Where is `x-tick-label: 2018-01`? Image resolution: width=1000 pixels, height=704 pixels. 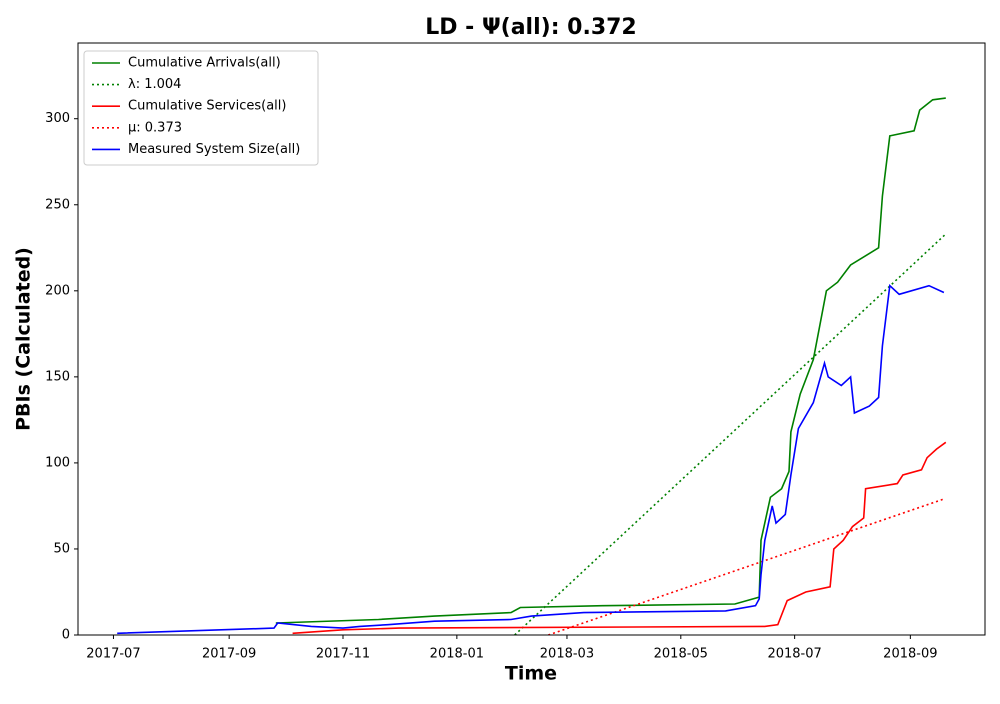
x-tick-label: 2018-01 is located at coordinates (457, 654).